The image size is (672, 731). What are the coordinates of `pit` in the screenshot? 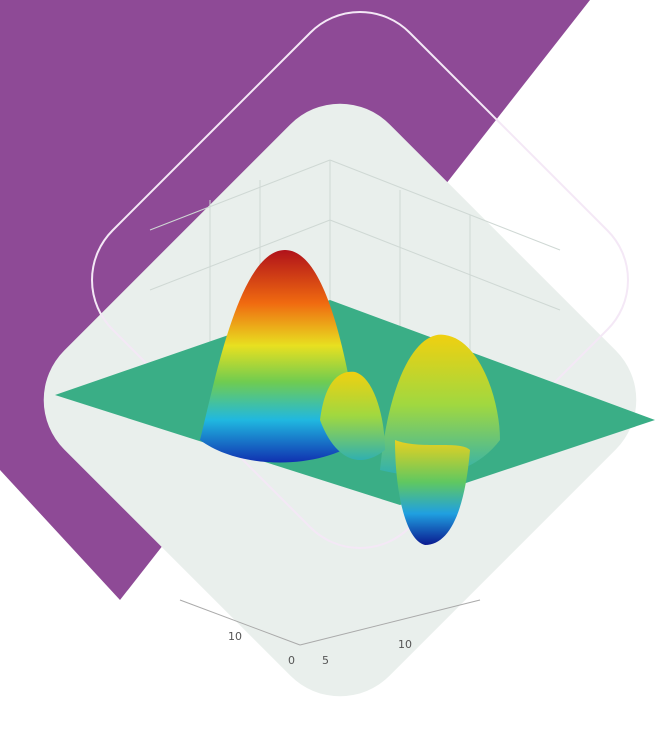 It's located at (432, 492).